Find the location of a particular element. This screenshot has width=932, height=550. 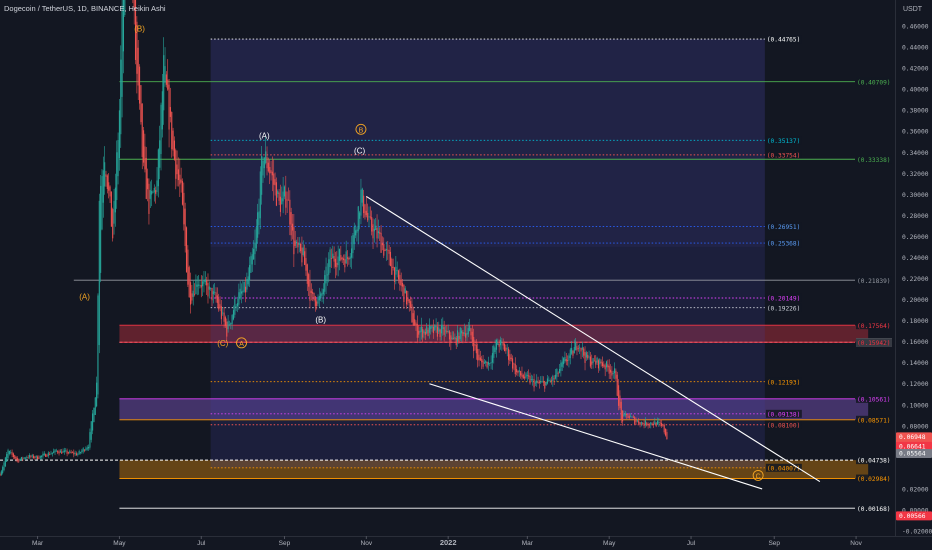

level-label-10: (0.17564) is located at coordinates (874, 326).